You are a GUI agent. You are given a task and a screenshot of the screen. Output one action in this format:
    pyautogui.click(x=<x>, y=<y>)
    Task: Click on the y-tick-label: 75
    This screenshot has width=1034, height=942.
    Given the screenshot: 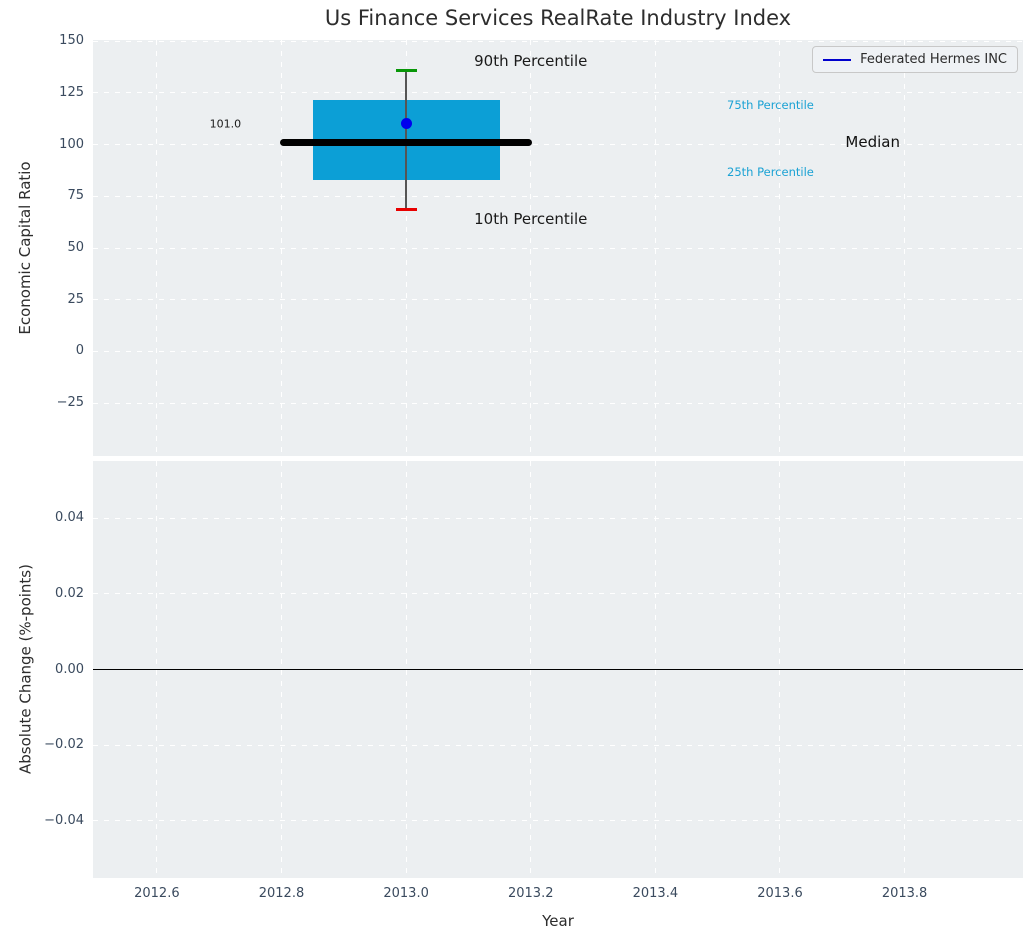 What is the action you would take?
    pyautogui.click(x=75, y=196)
    